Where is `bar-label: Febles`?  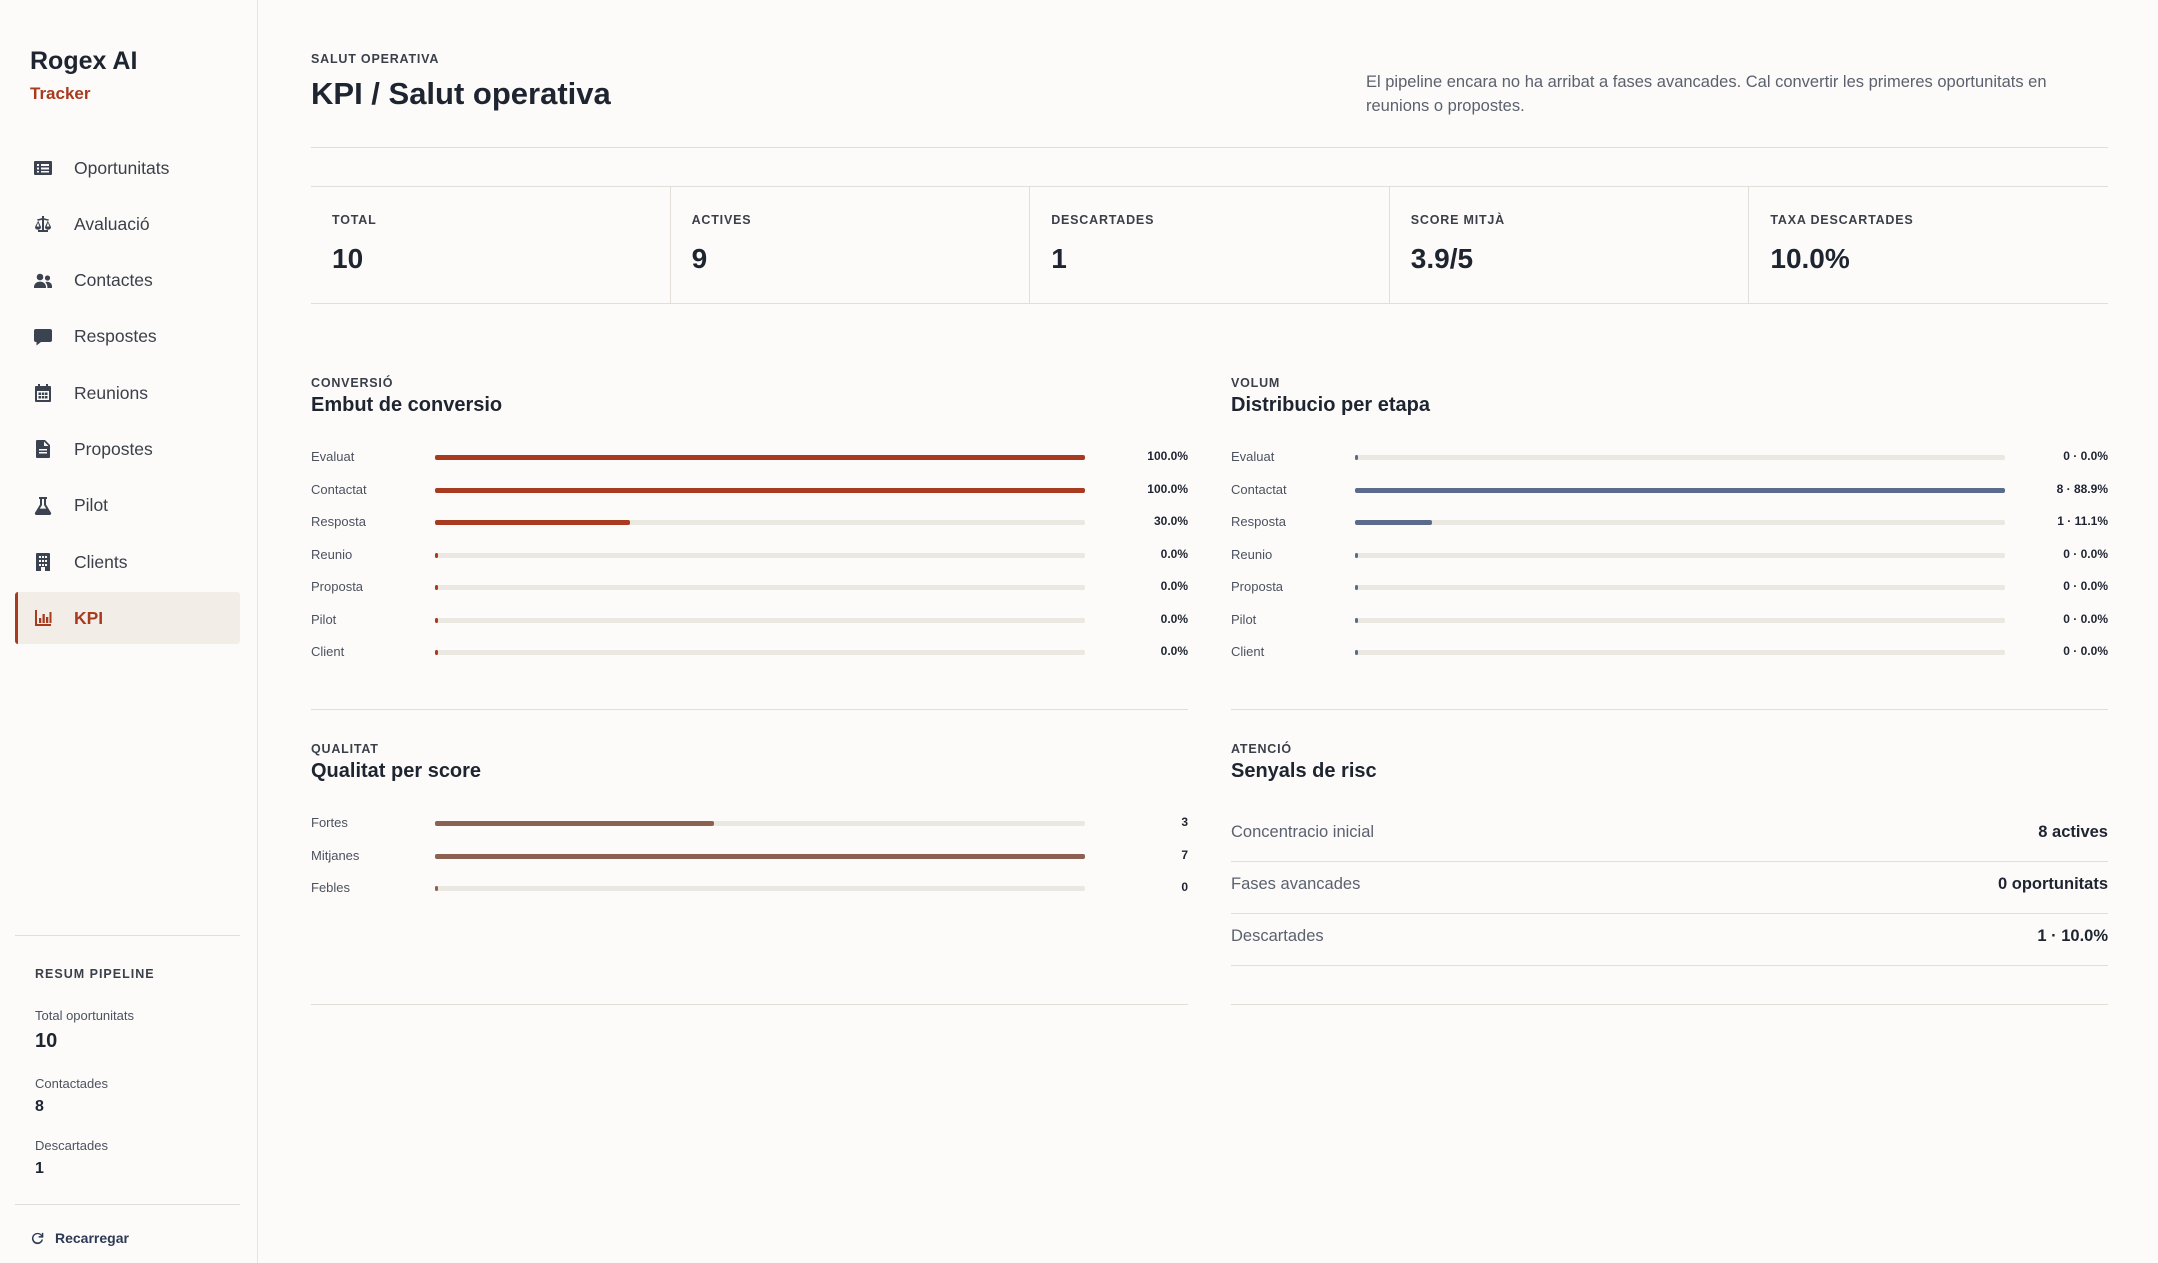
bar-label: Febles is located at coordinates (331, 887).